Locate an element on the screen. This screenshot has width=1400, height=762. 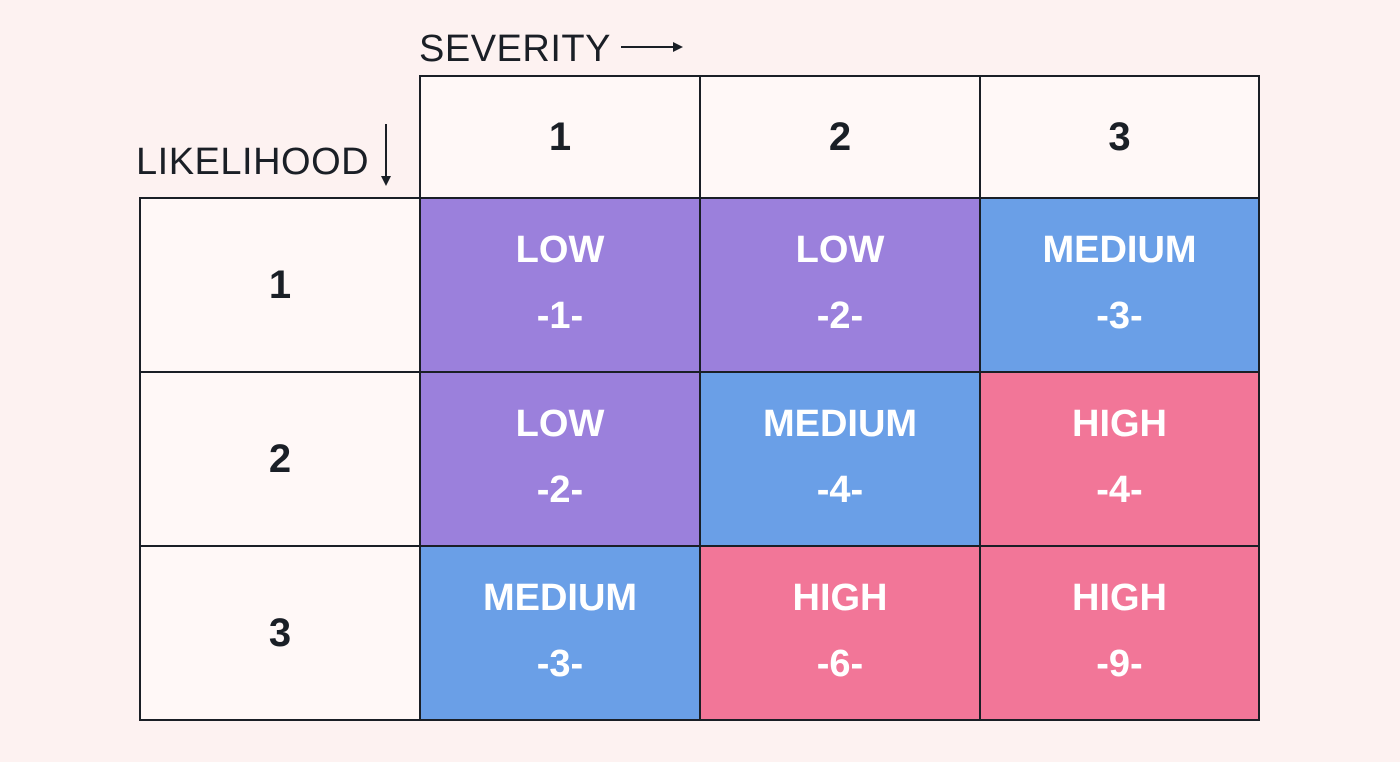
risk-cell: HIGH -4- is located at coordinates (1119, 459).